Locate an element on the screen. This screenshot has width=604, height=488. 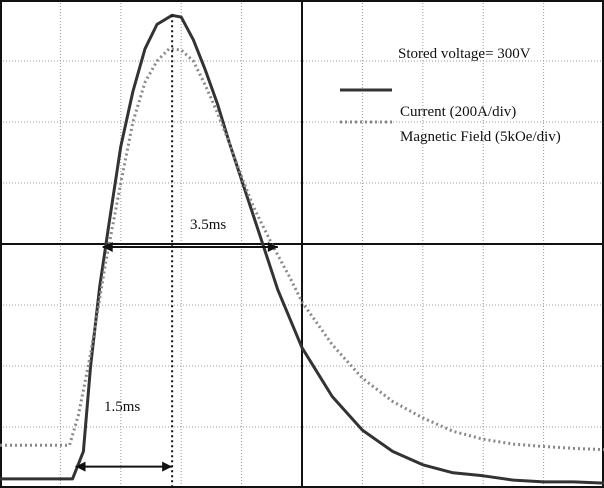
rise-time-label: 1.5ms is located at coordinates (122, 407).